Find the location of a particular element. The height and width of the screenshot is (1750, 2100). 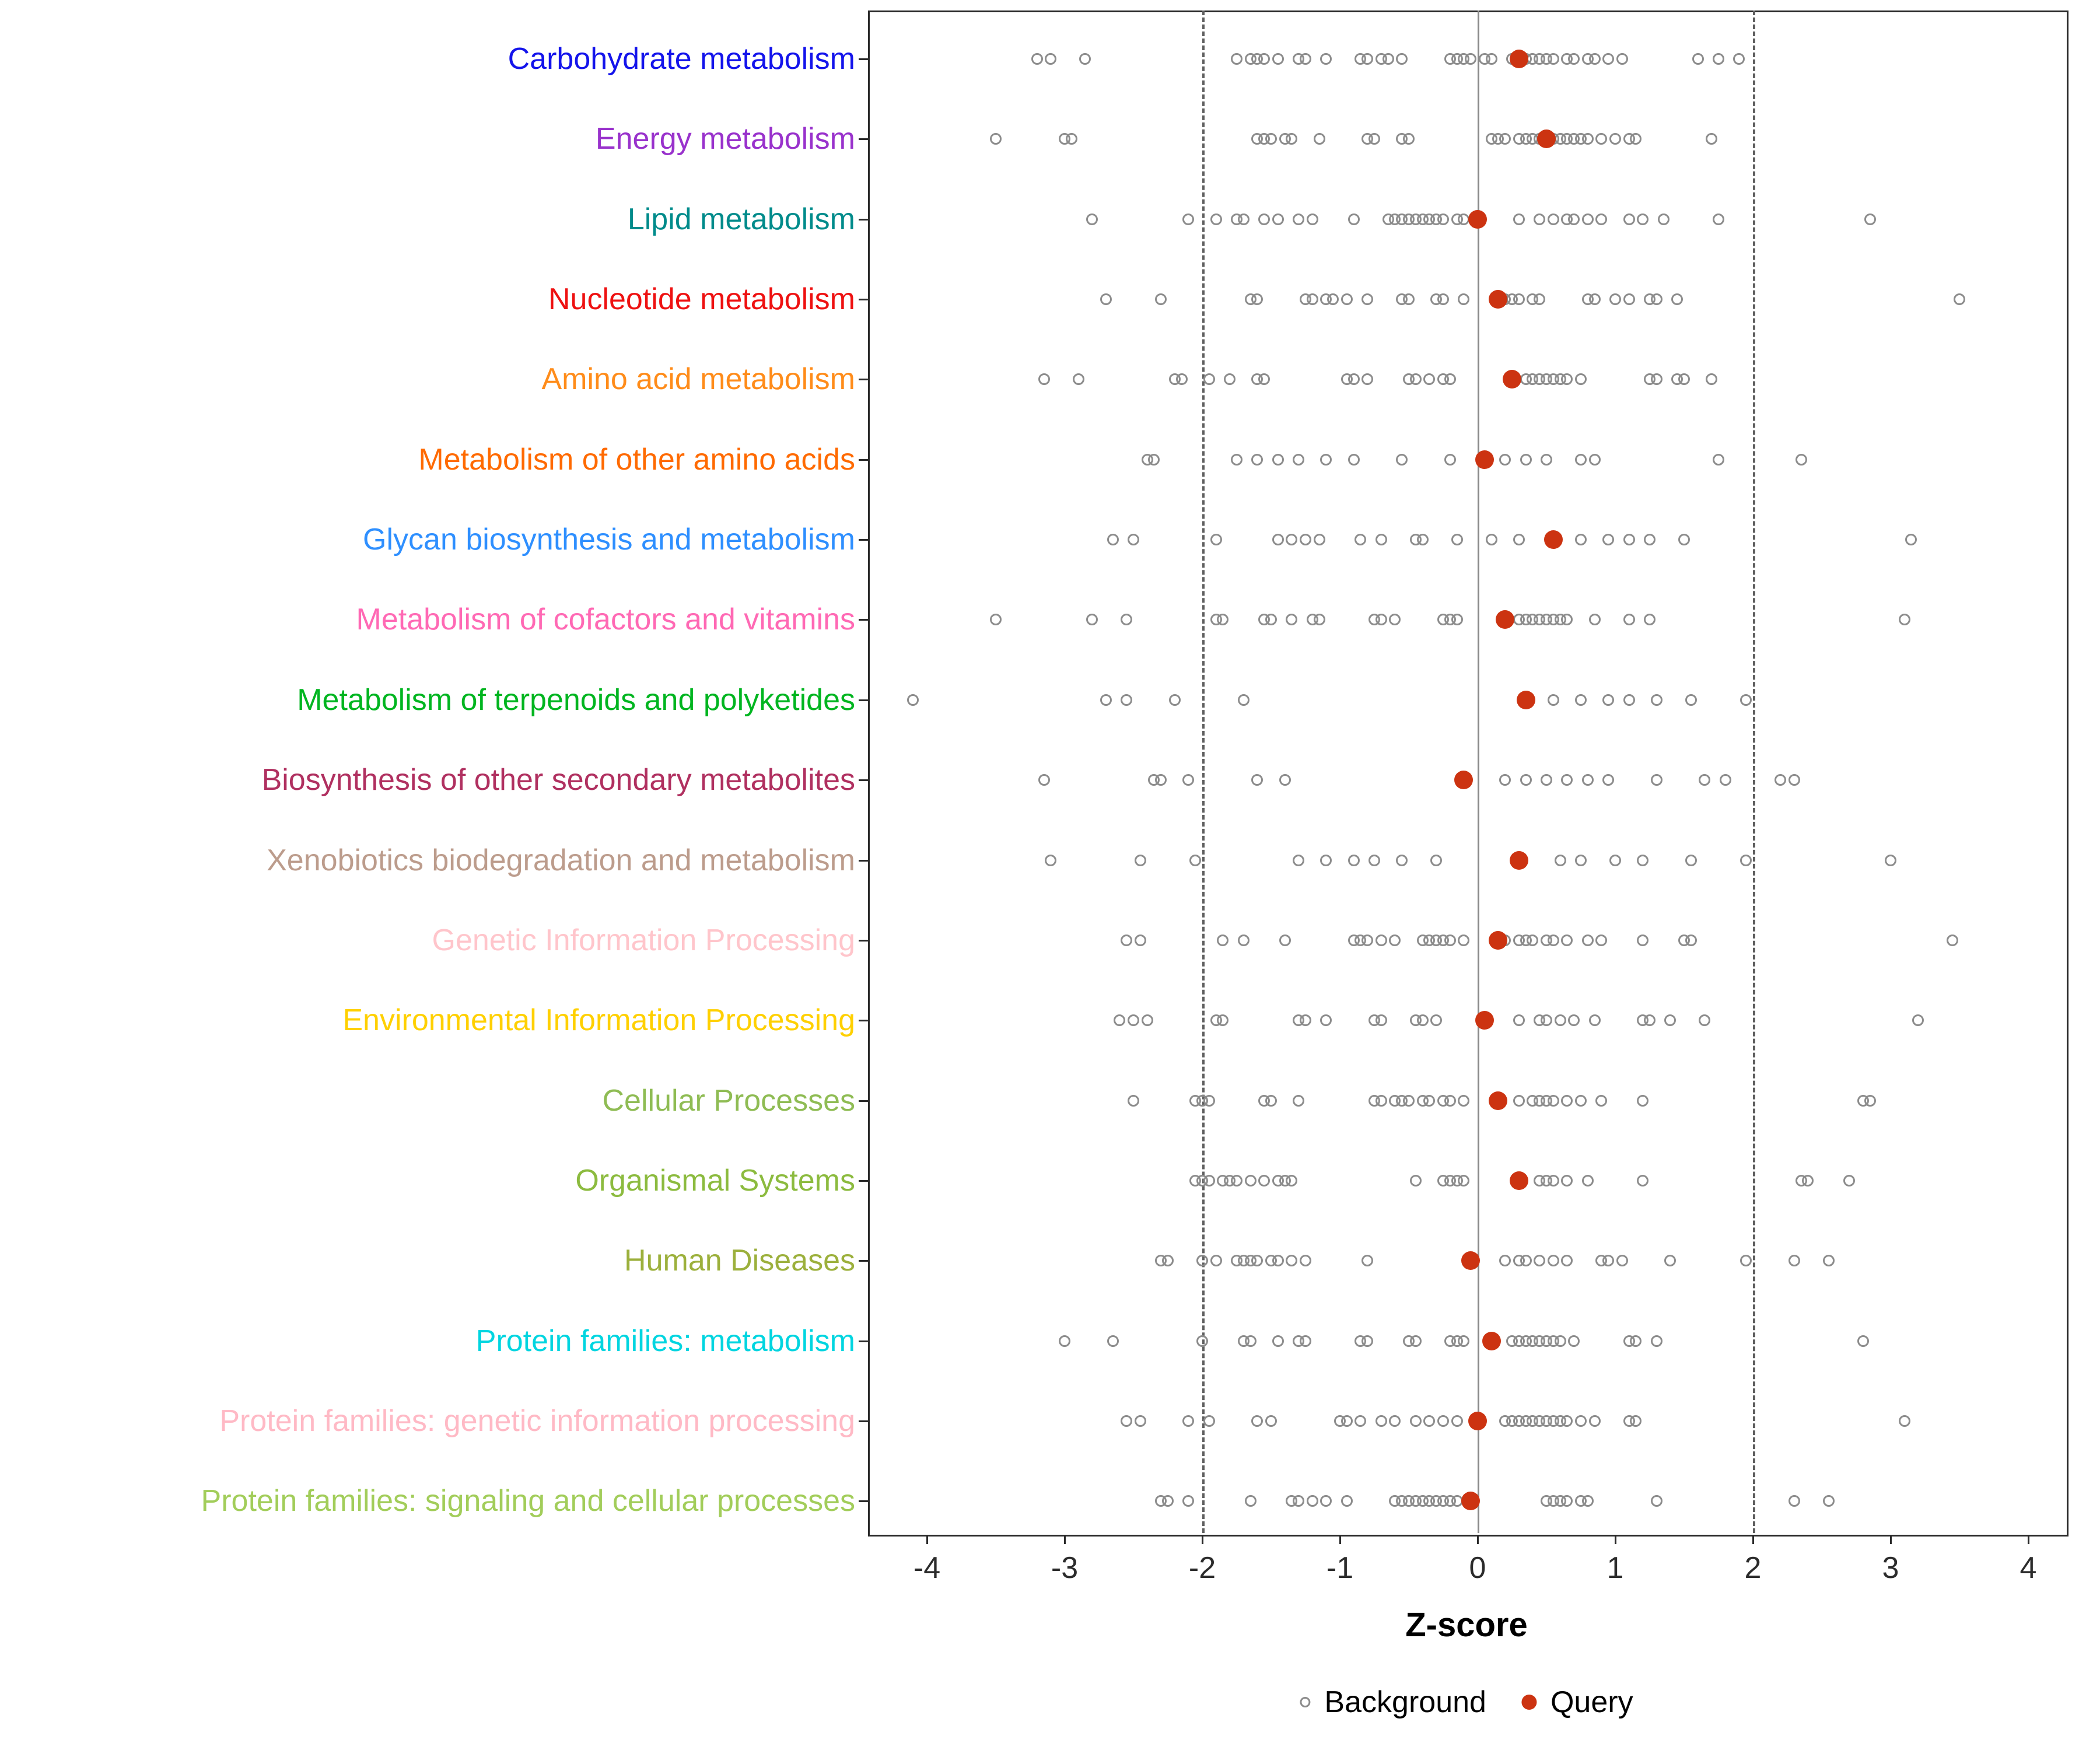

background-point-icon is located at coordinates (1305, 1702).